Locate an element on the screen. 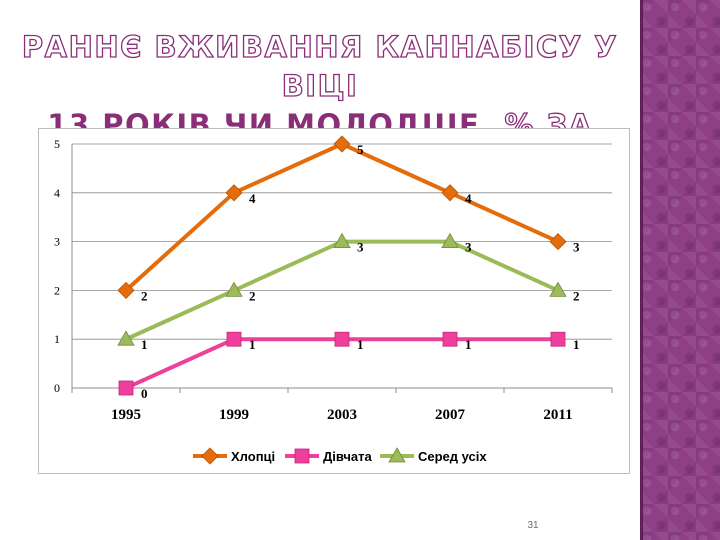 The image size is (720, 540). y-tick-label: 3 is located at coordinates (57, 242).